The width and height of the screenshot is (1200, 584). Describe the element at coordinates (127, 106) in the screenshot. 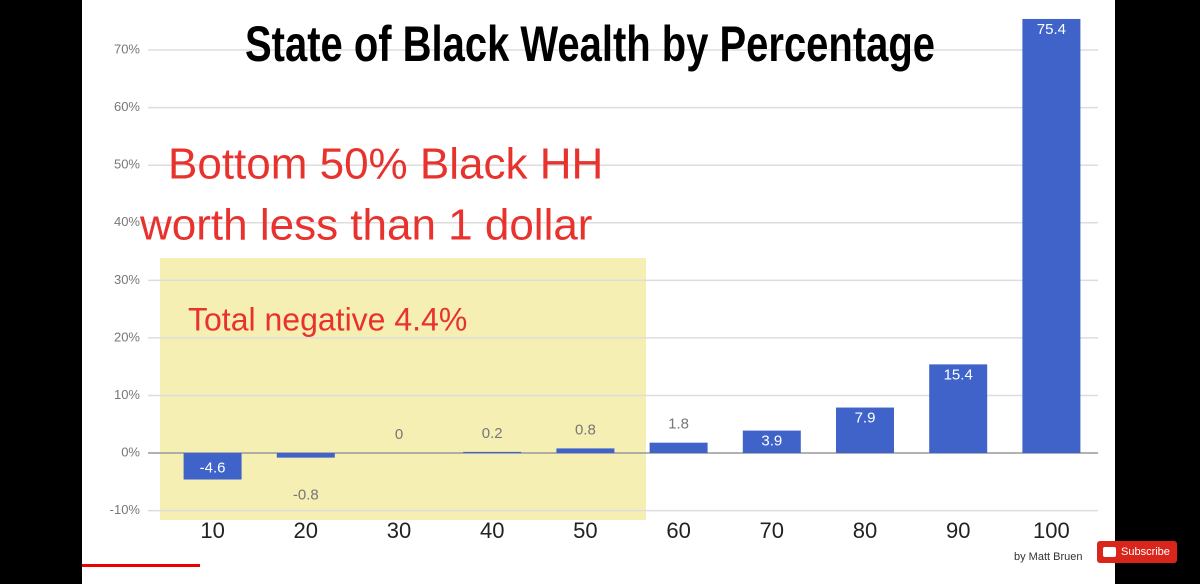

I see `y-tick-label: 60%` at that location.